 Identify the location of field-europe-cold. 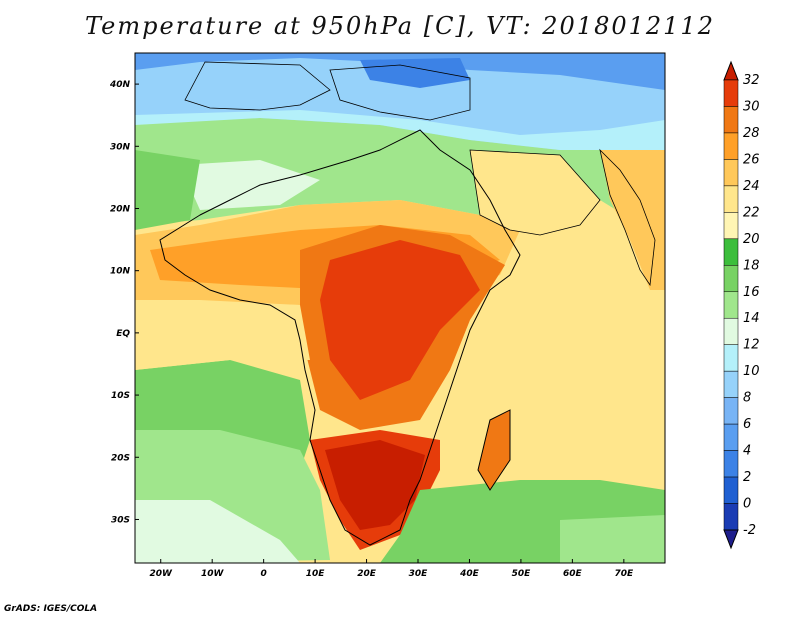
(400, 71).